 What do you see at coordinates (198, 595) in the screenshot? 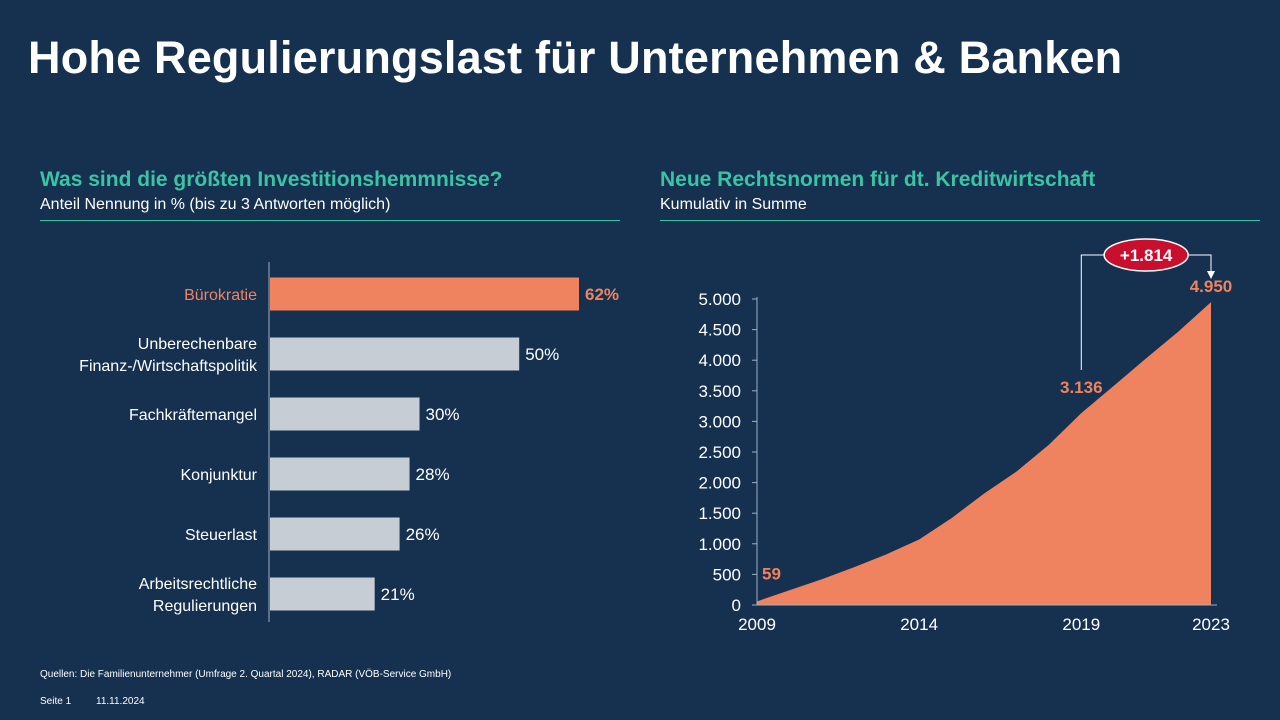
I see `bar-category-label-5: Arbeitsrechtliche Regulierungen` at bounding box center [198, 595].